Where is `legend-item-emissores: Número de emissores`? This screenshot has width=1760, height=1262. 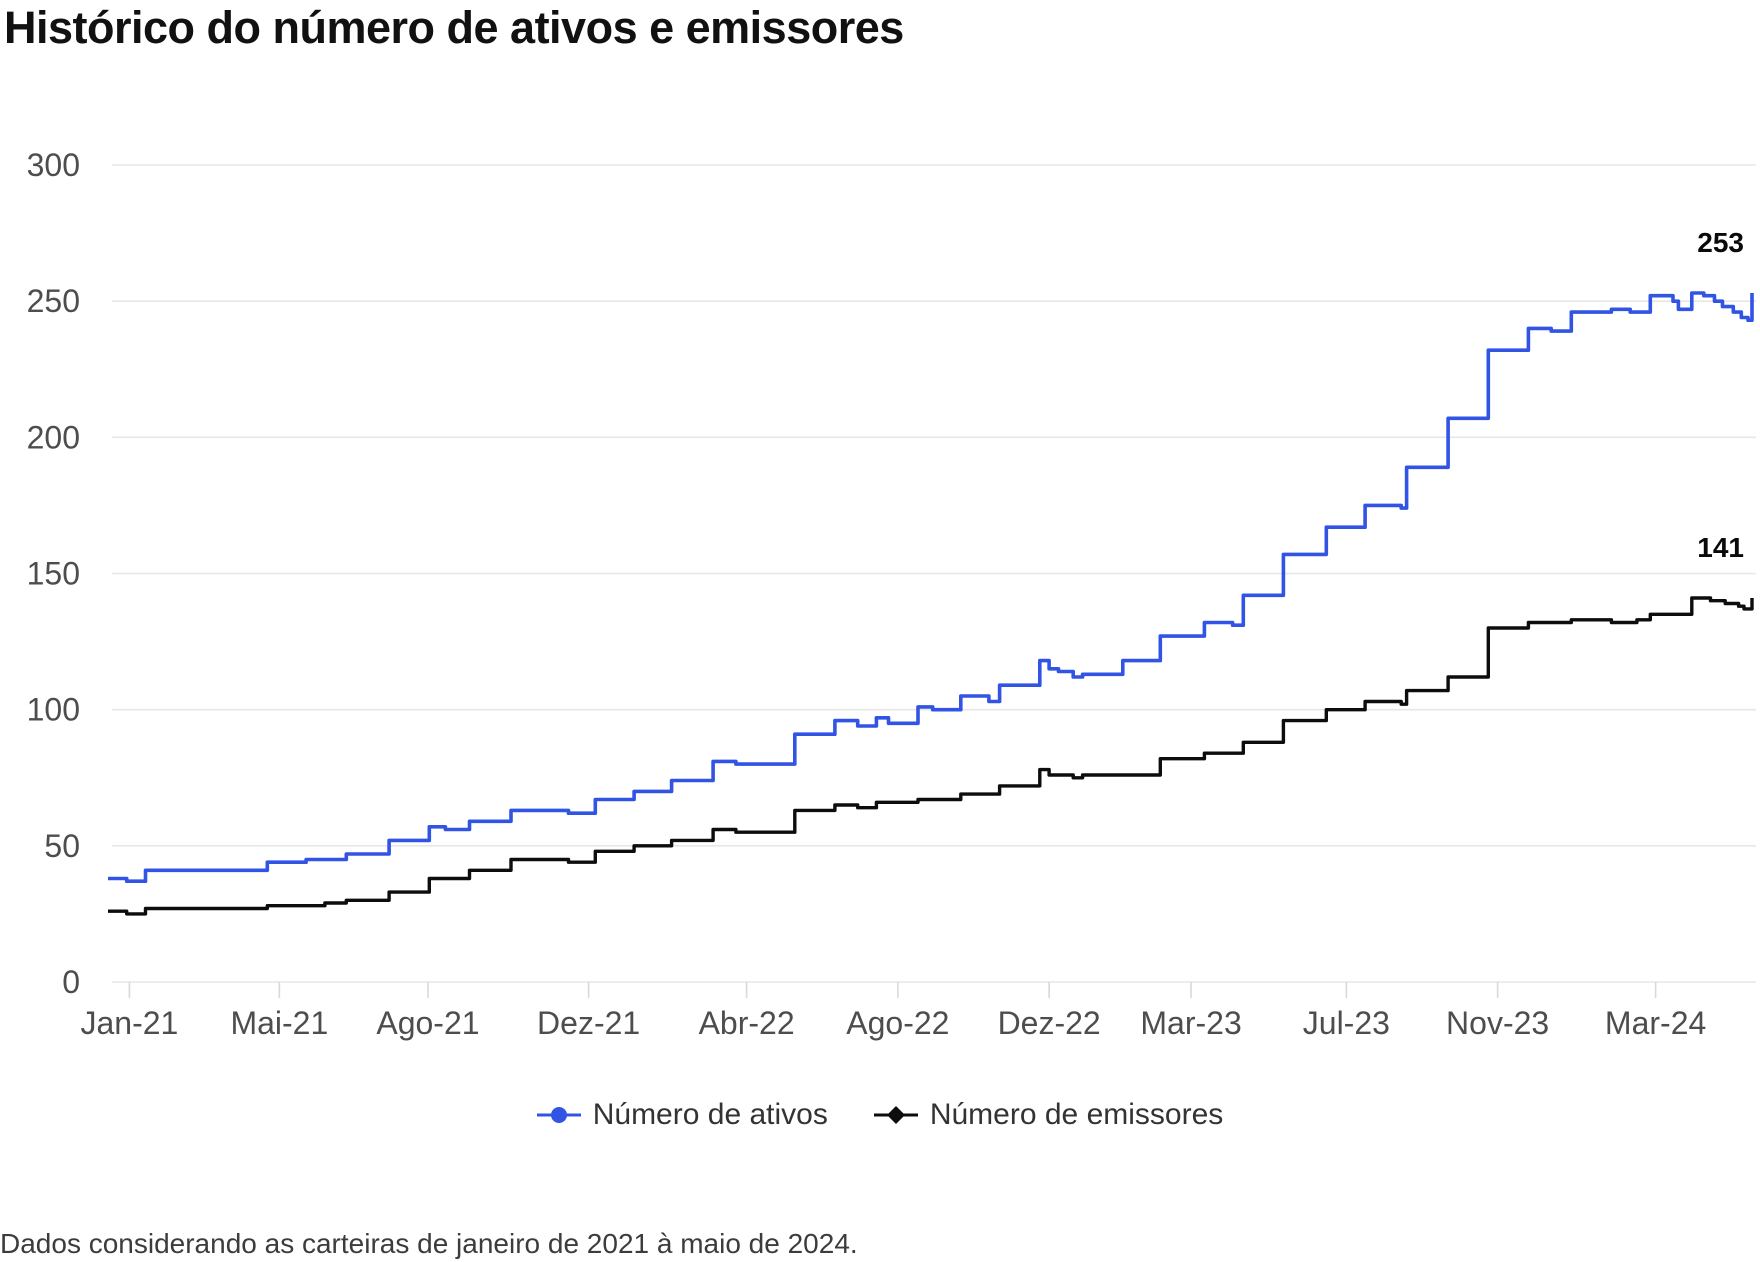 legend-item-emissores: Número de emissores is located at coordinates (1048, 1115).